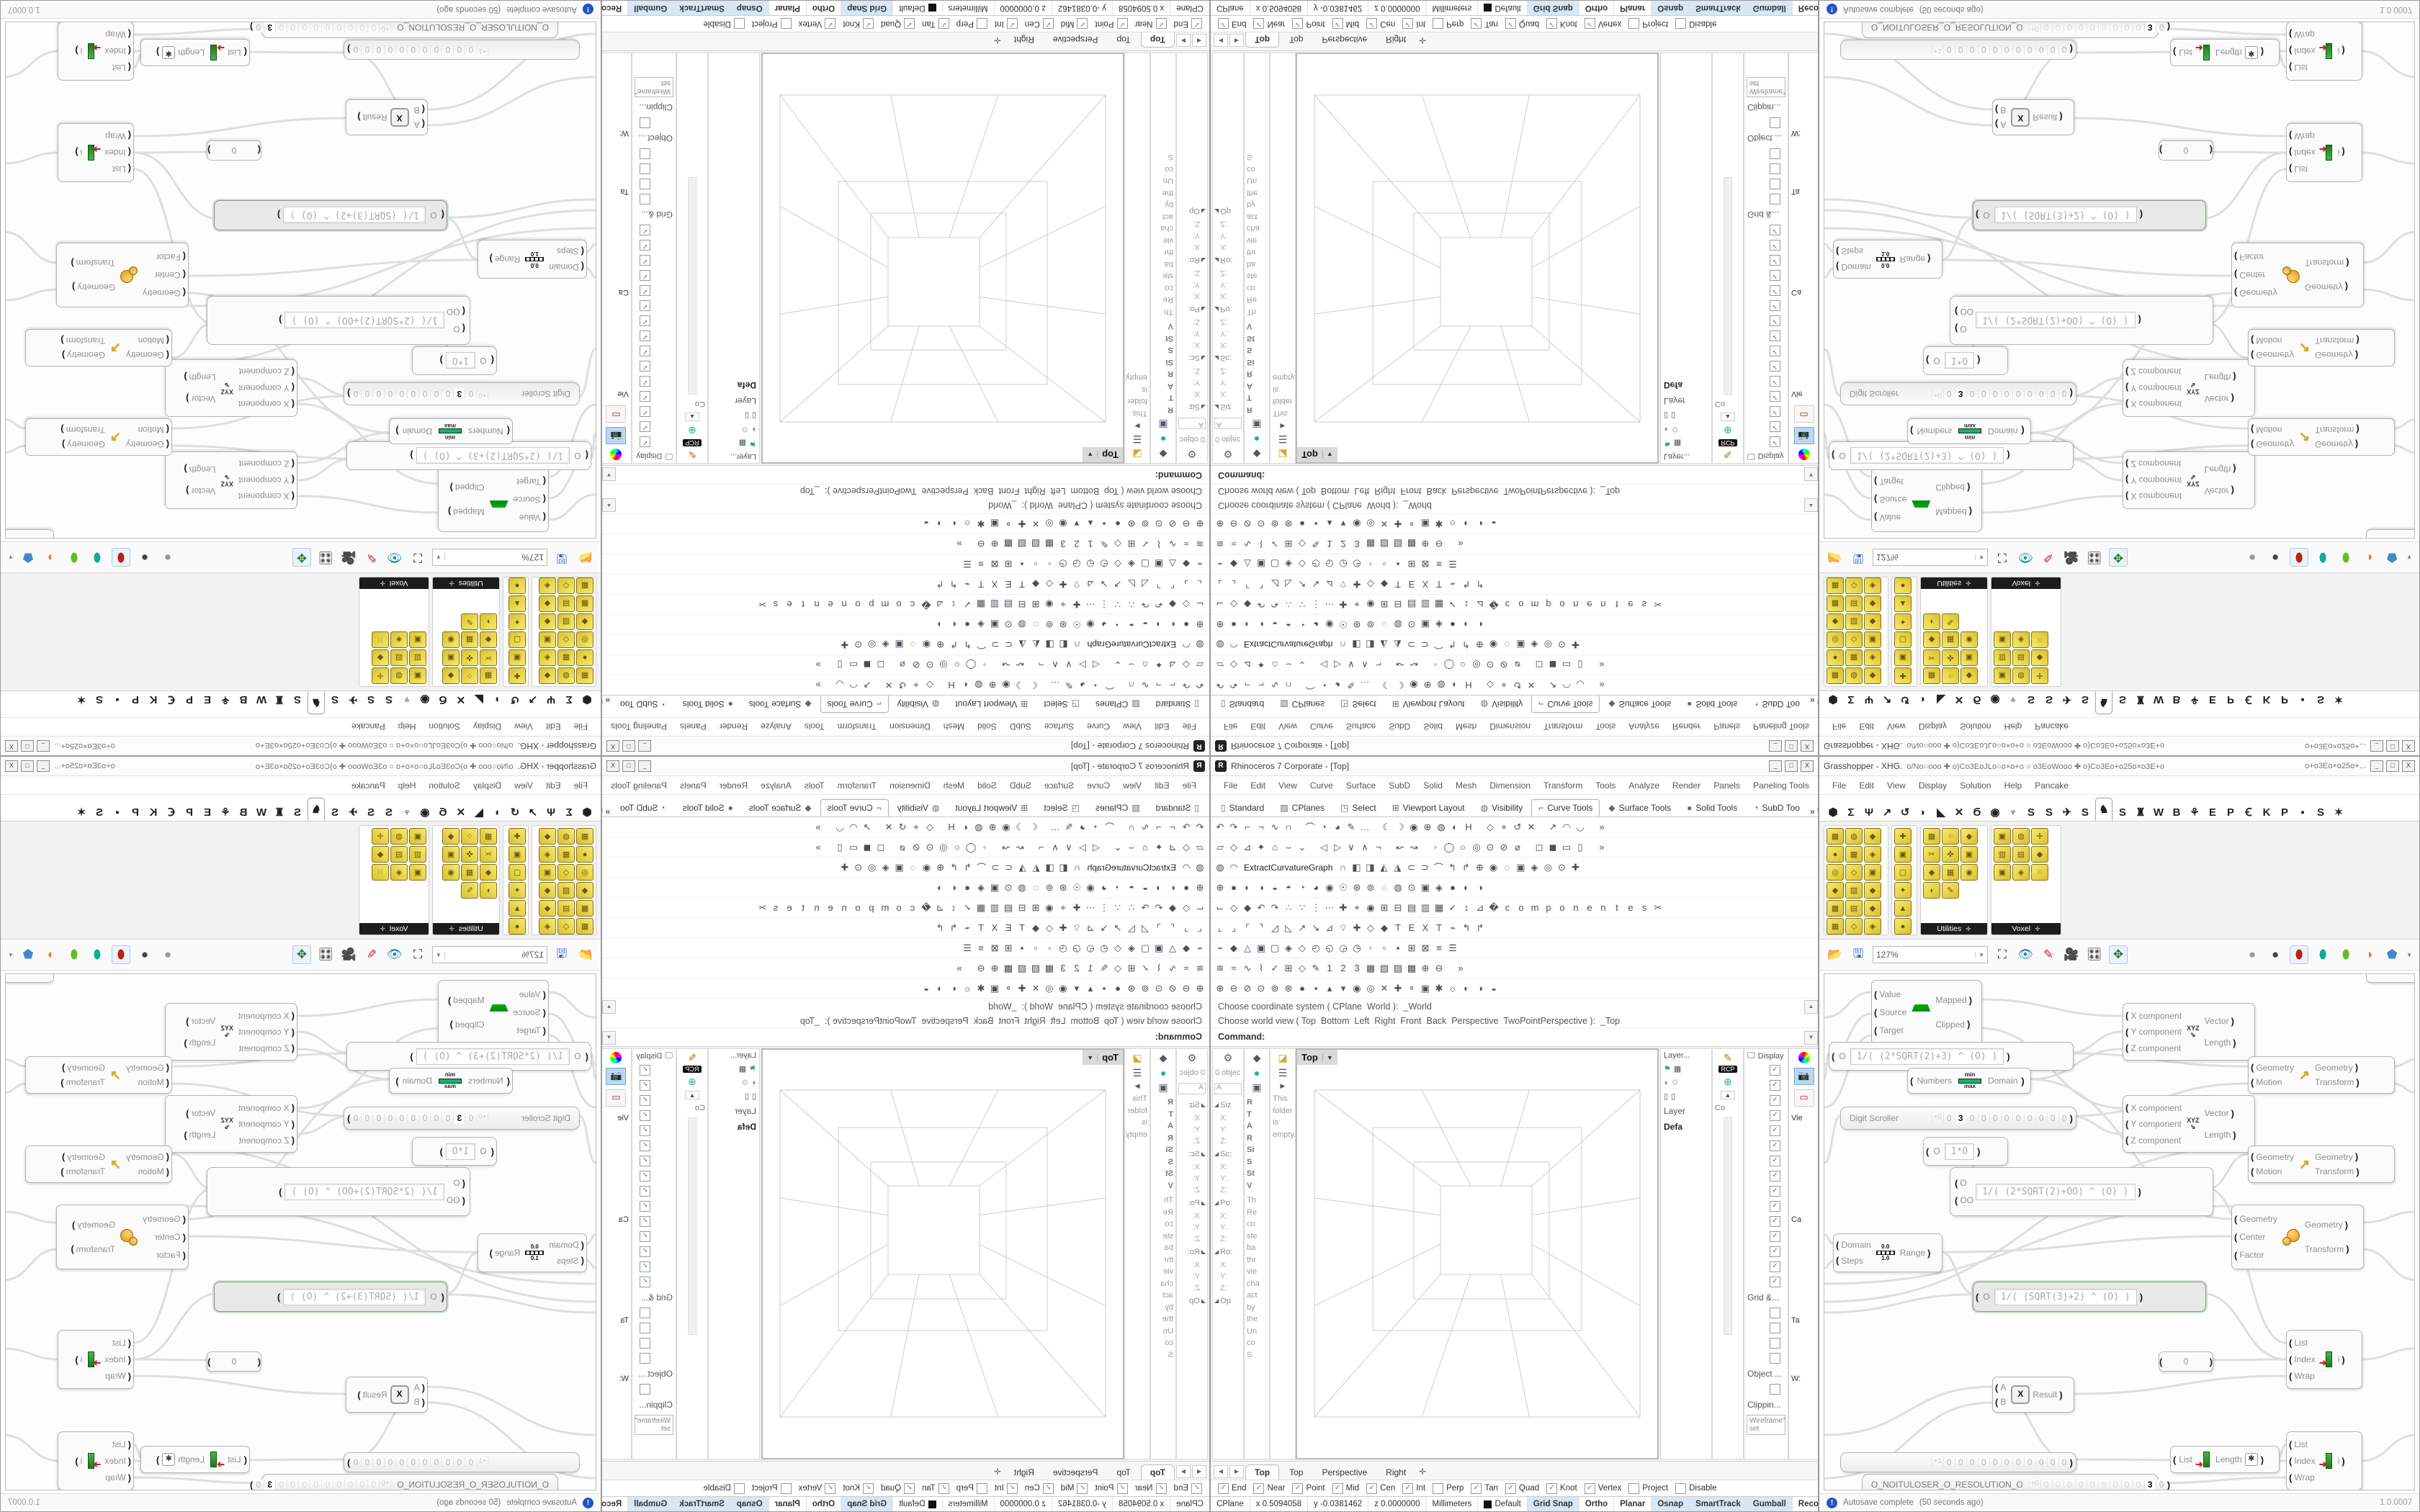  I want to click on toolbar-icon: 1, so click(1329, 544).